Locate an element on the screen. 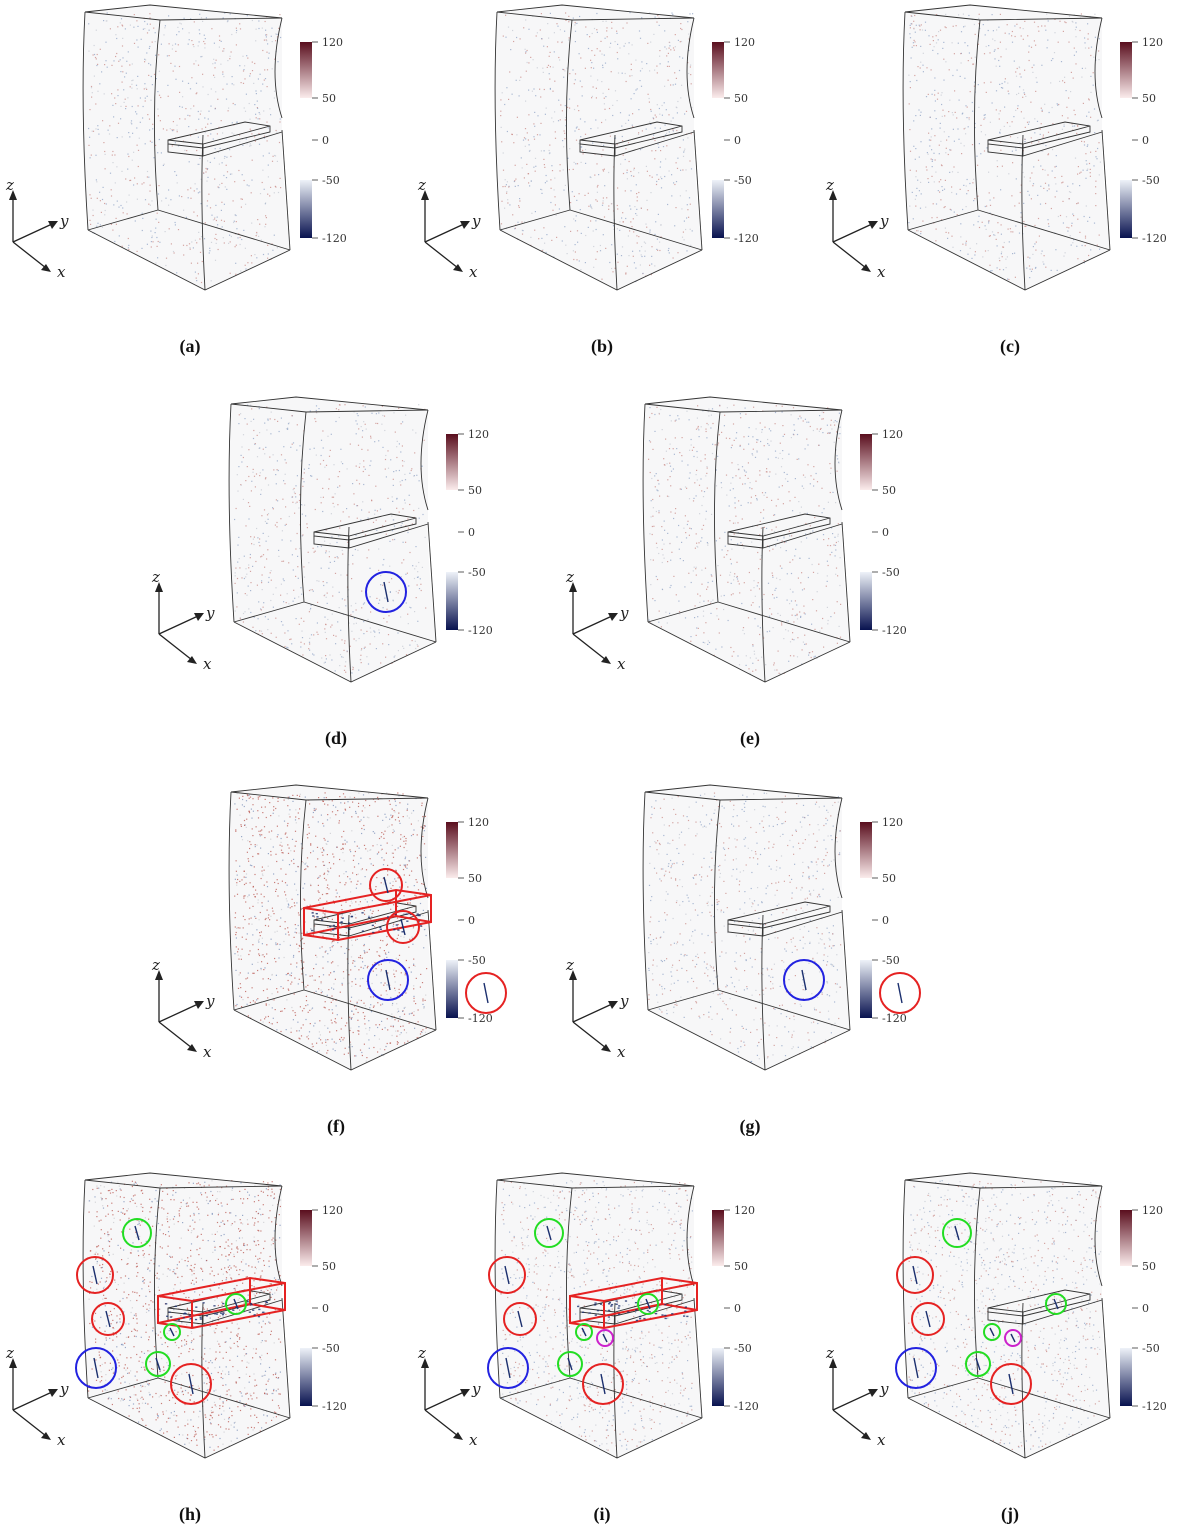 The width and height of the screenshot is (1182, 1532). figure-panel: z y x 120 50 0 -50 -120 (d) is located at coordinates (336, 572).